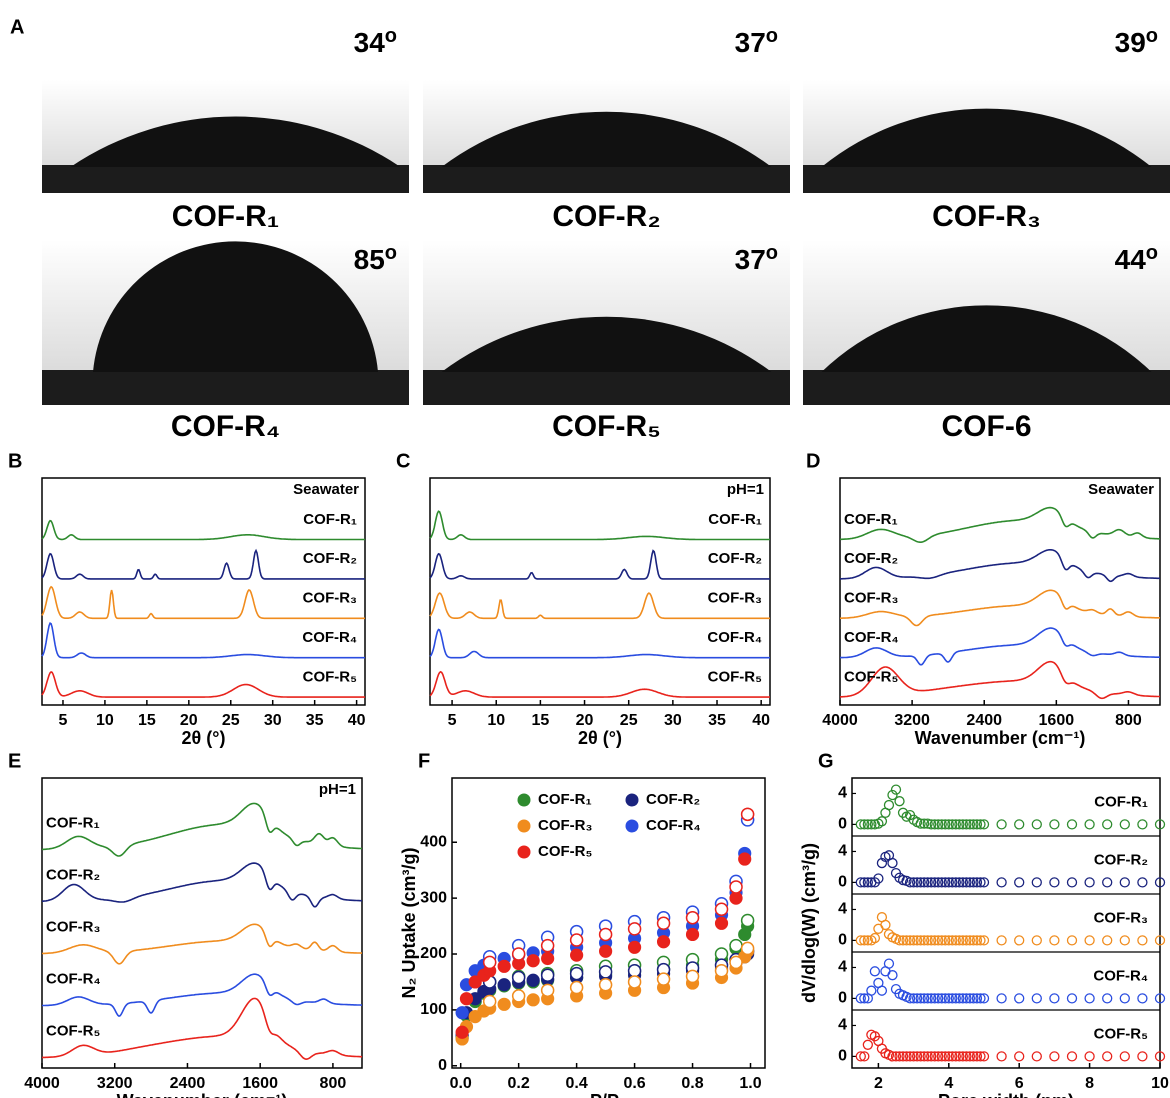 Image resolution: width=1170 pixels, height=1098 pixels. What do you see at coordinates (433, 1009) in the screenshot?
I see `y-tick-label: 100` at bounding box center [433, 1009].